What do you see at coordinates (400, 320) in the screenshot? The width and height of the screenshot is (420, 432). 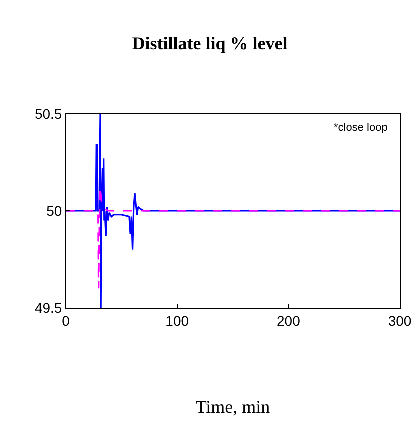 I see `x-tick-label: 300` at bounding box center [400, 320].